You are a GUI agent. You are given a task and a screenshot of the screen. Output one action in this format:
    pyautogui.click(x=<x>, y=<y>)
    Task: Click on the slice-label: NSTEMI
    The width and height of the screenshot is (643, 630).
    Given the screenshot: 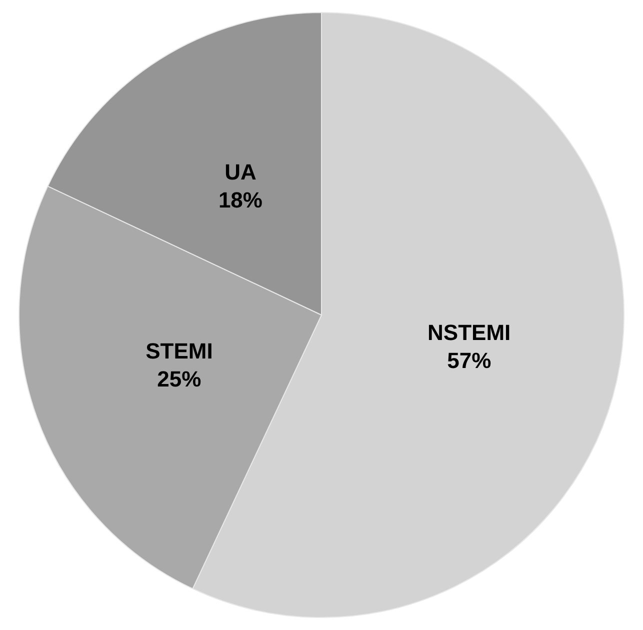 What is the action you would take?
    pyautogui.click(x=469, y=333)
    